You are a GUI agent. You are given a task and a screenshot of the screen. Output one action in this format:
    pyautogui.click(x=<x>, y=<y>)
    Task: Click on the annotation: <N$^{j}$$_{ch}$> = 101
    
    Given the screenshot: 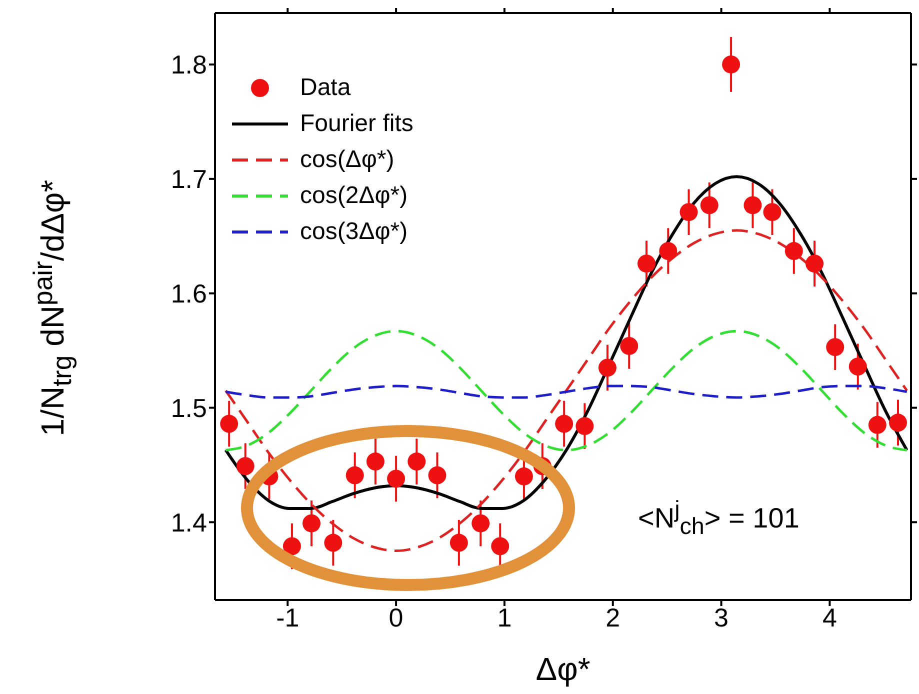 What is the action you would take?
    pyautogui.click(x=719, y=518)
    